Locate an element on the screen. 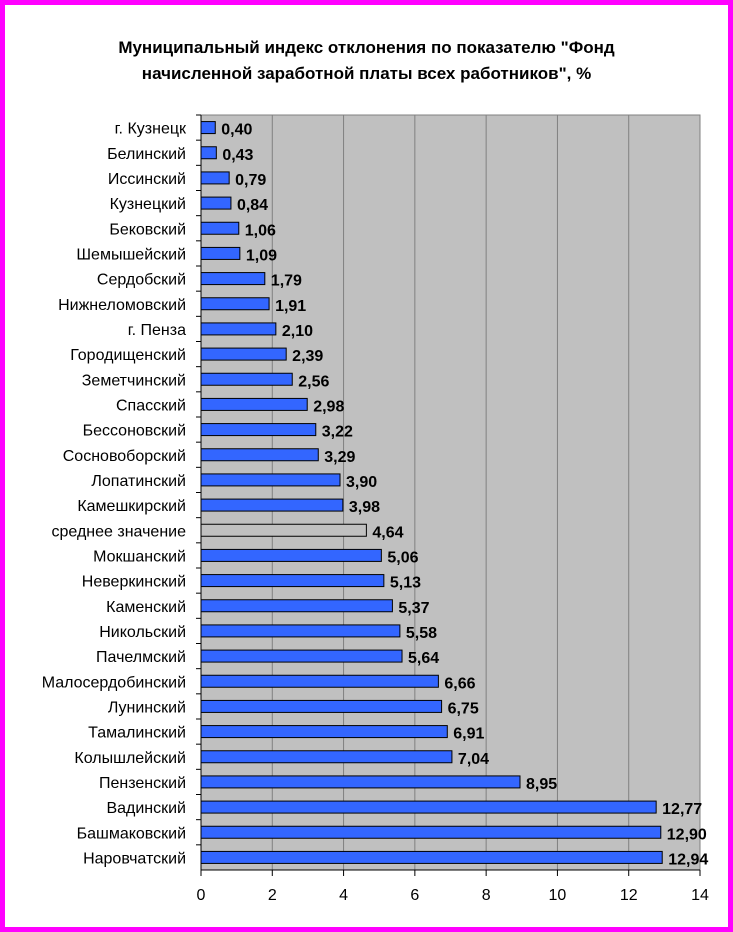 The height and width of the screenshot is (932, 733). category-label: Никольский is located at coordinates (142, 632).